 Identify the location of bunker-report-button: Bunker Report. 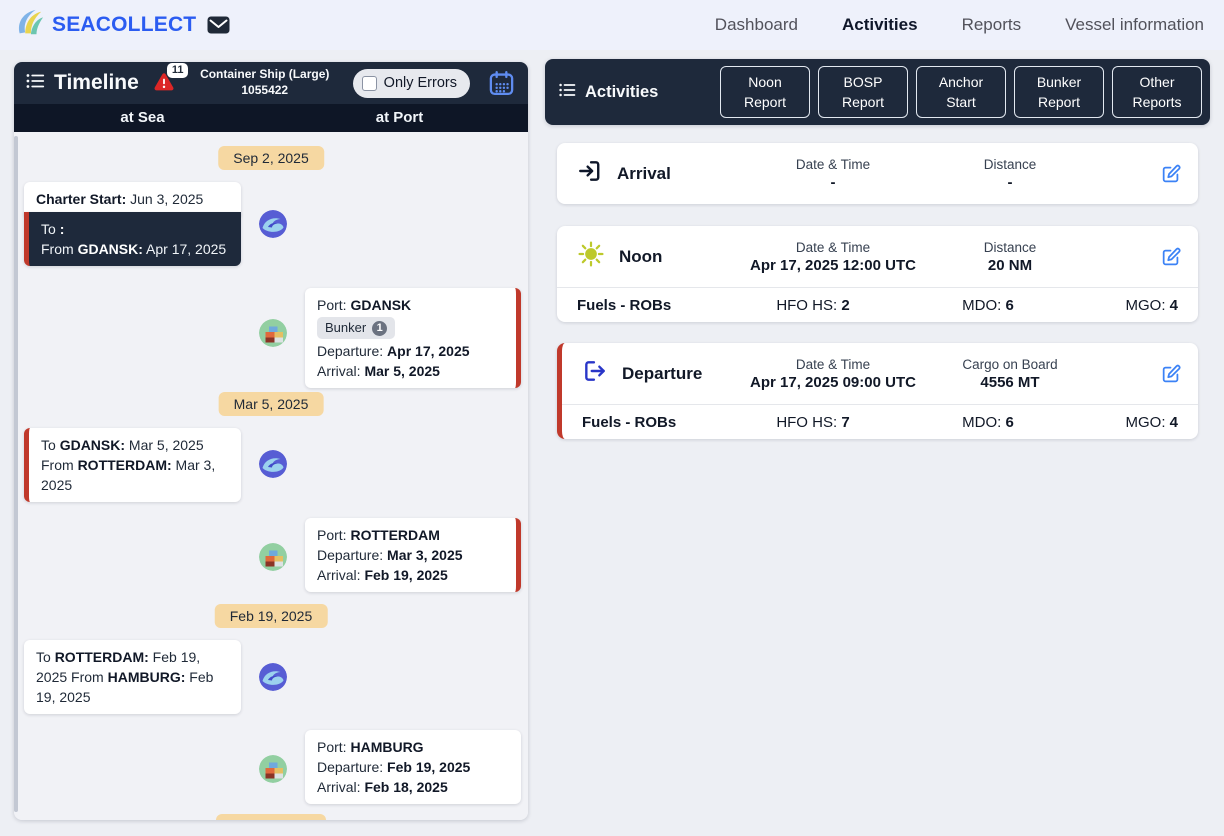
(1059, 92).